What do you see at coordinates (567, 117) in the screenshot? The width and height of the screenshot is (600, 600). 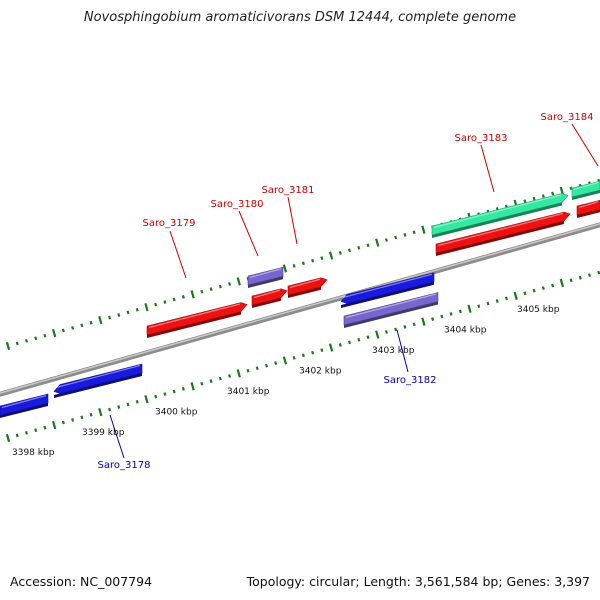 I see `gene-label-saro-3184: Saro_3184` at bounding box center [567, 117].